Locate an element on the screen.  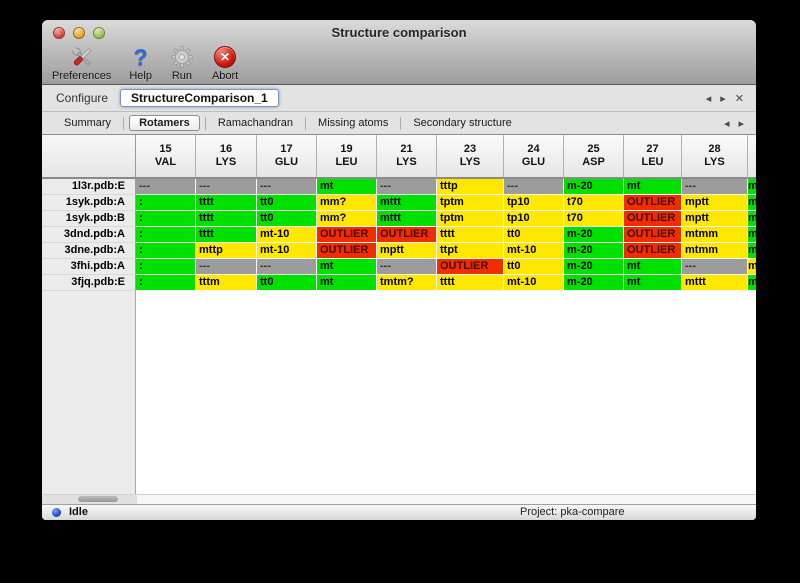
tab-rotamers: Rotamers is located at coordinates (164, 123).